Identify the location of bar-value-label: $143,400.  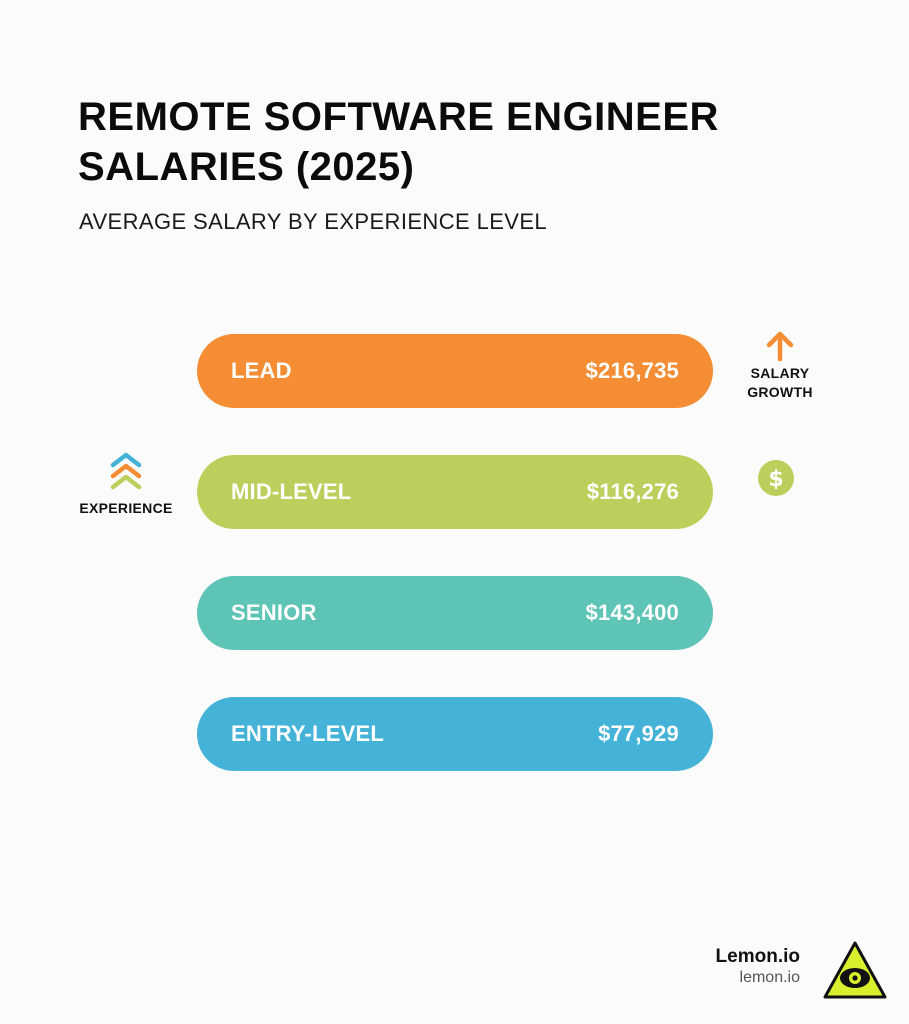
(632, 612).